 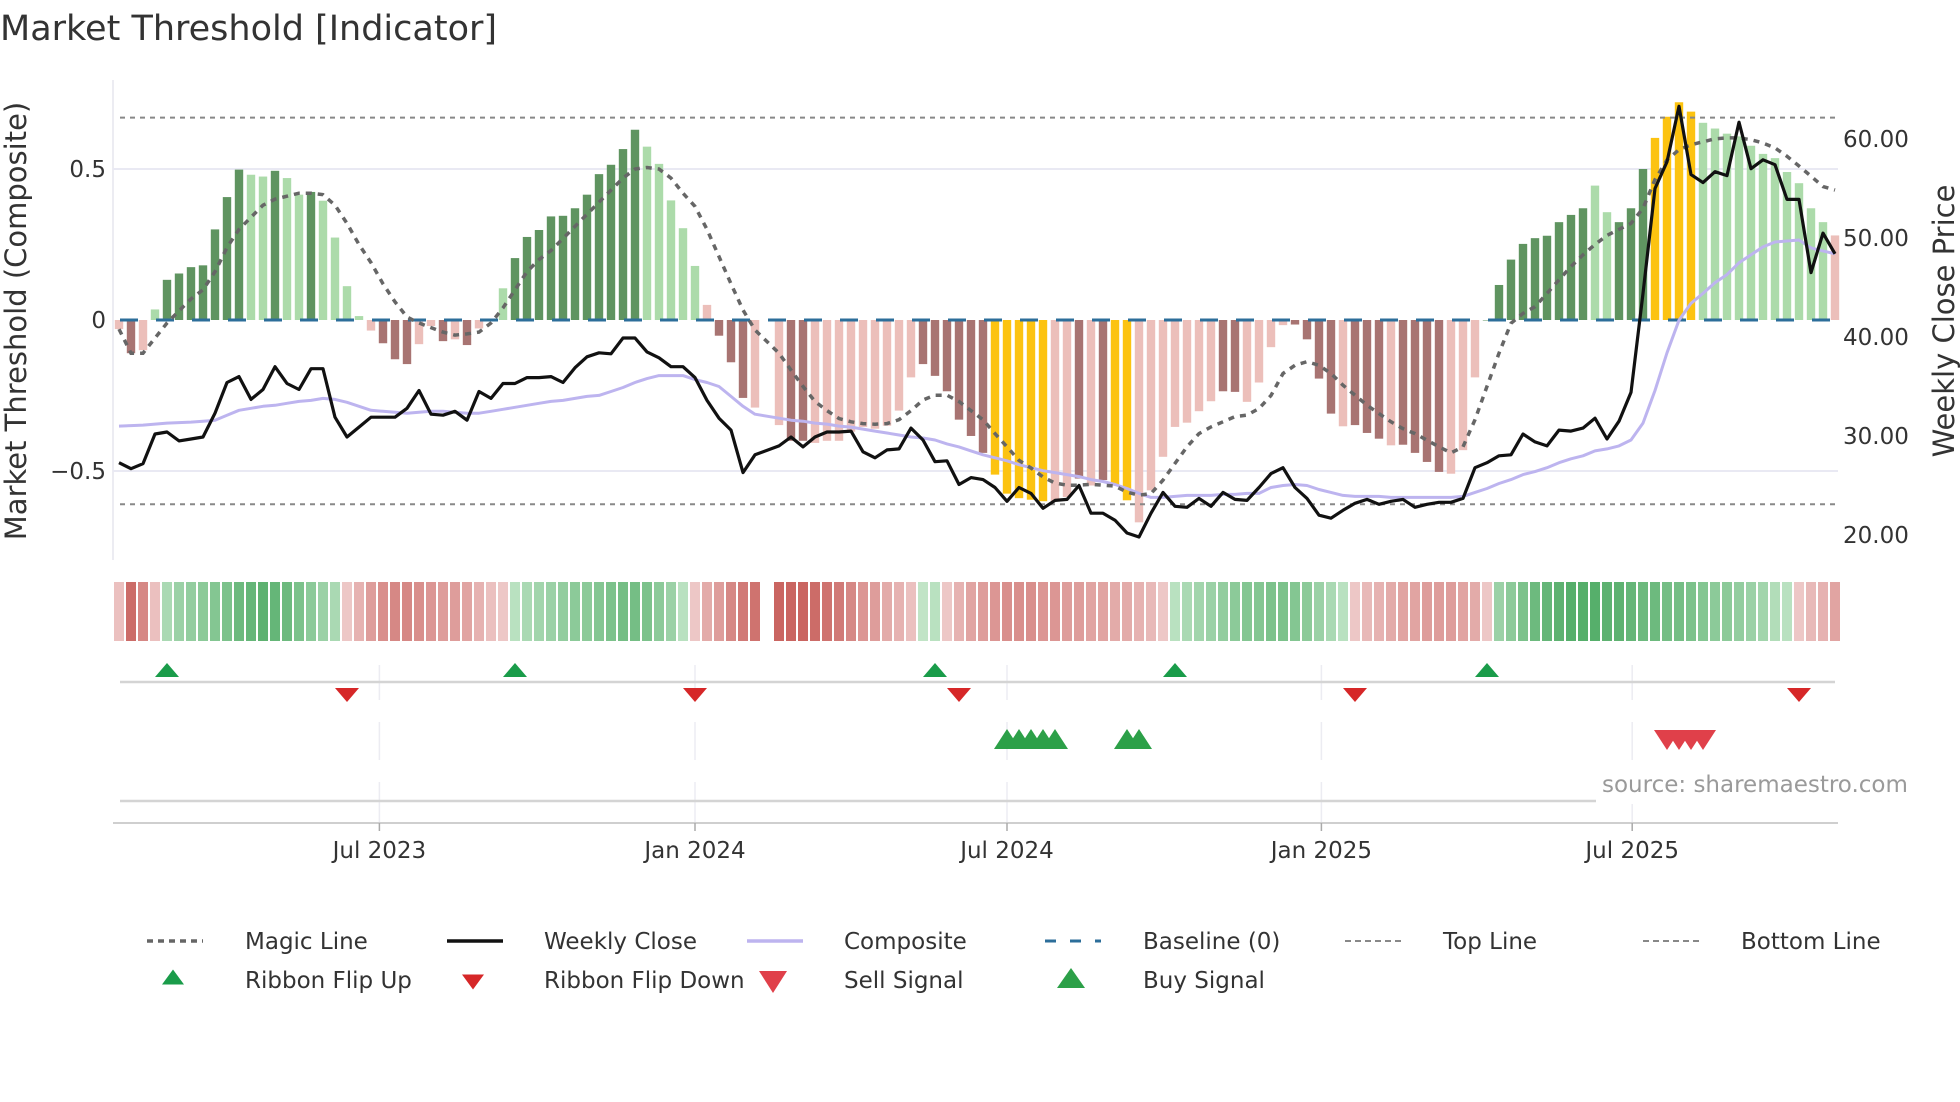 I want to click on left-tick-label: 0, so click(x=98, y=321).